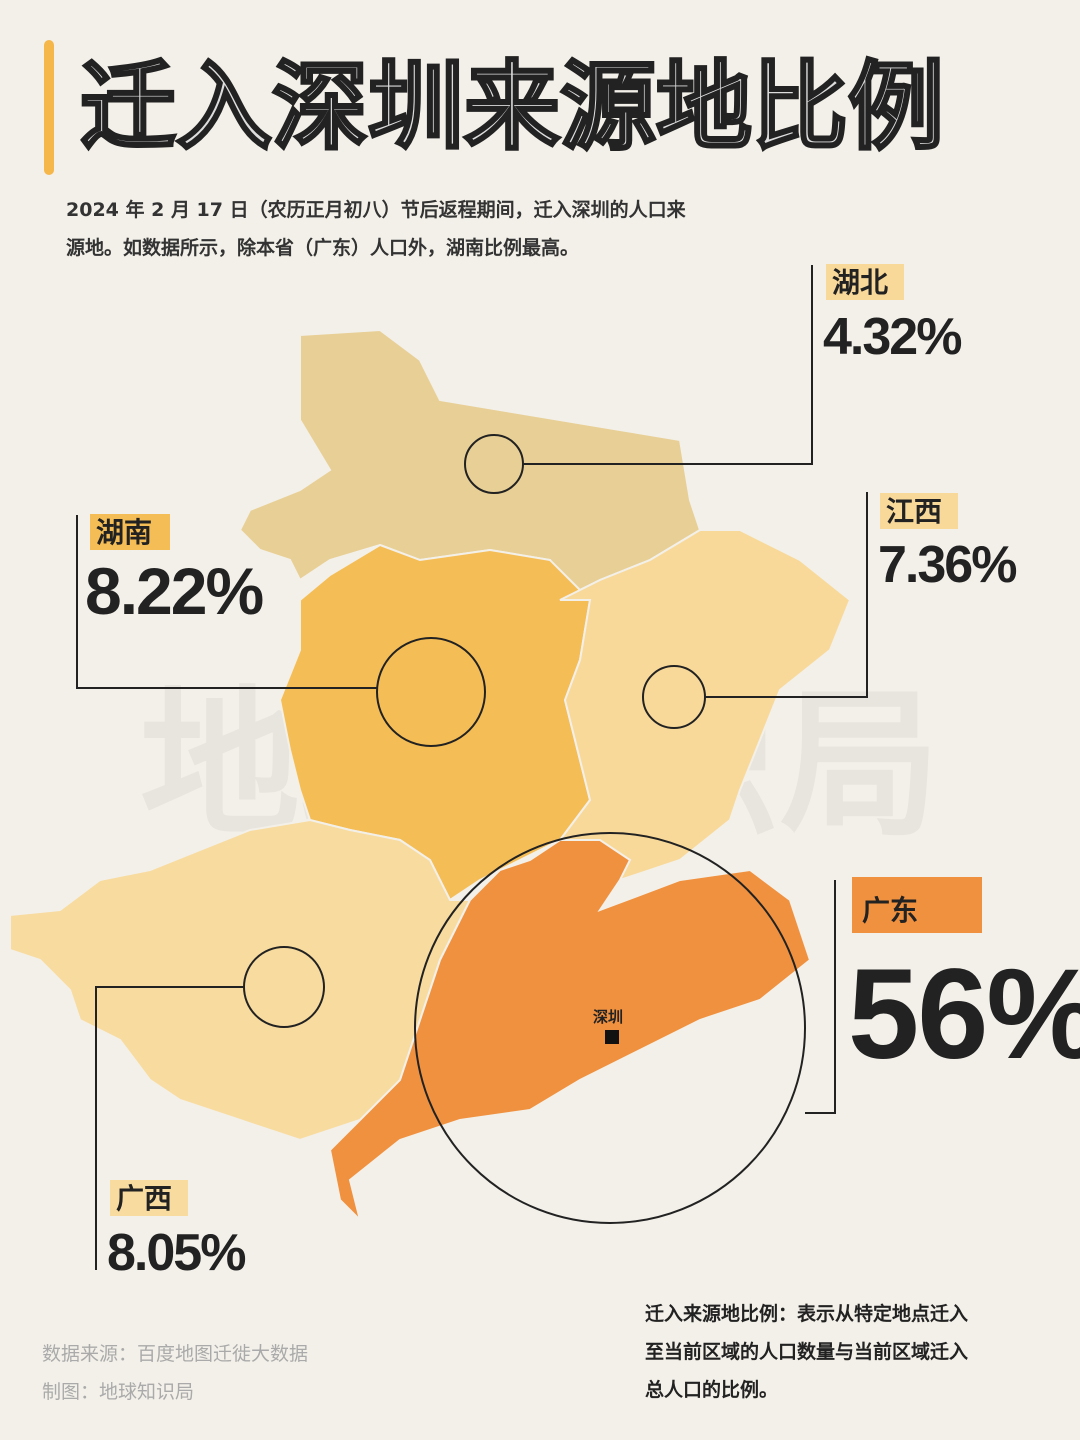 The height and width of the screenshot is (1440, 1080). I want to click on title: 迁入深圳来源地比例, so click(512, 106).